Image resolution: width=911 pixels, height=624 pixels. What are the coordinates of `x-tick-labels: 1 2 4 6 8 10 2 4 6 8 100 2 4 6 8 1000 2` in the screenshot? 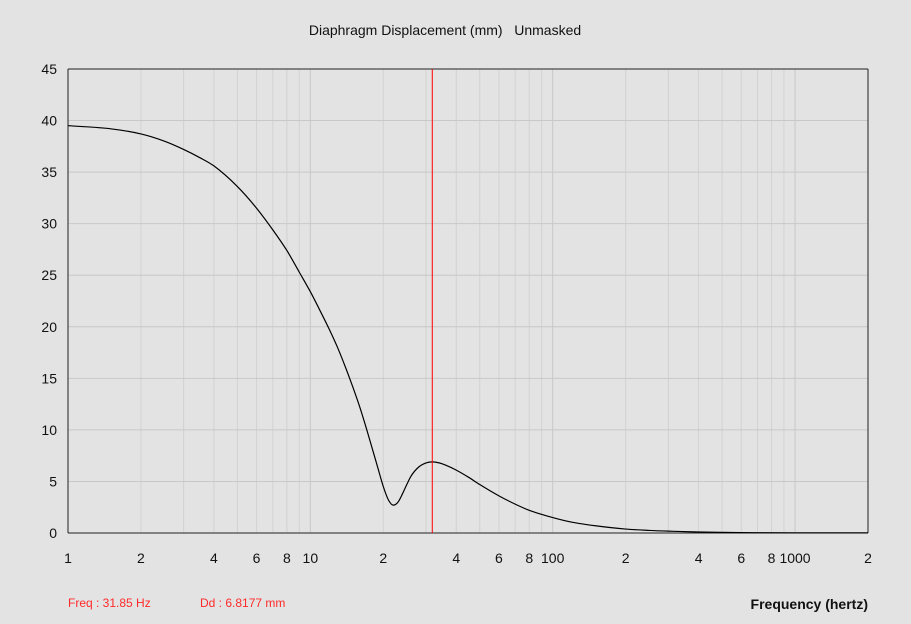 It's located at (468, 558).